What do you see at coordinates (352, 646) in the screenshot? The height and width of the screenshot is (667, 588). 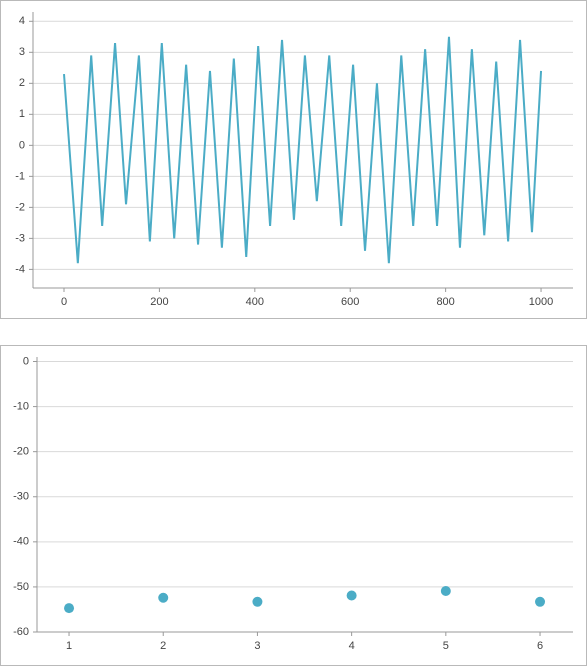 I see `x-tick-label: 4` at bounding box center [352, 646].